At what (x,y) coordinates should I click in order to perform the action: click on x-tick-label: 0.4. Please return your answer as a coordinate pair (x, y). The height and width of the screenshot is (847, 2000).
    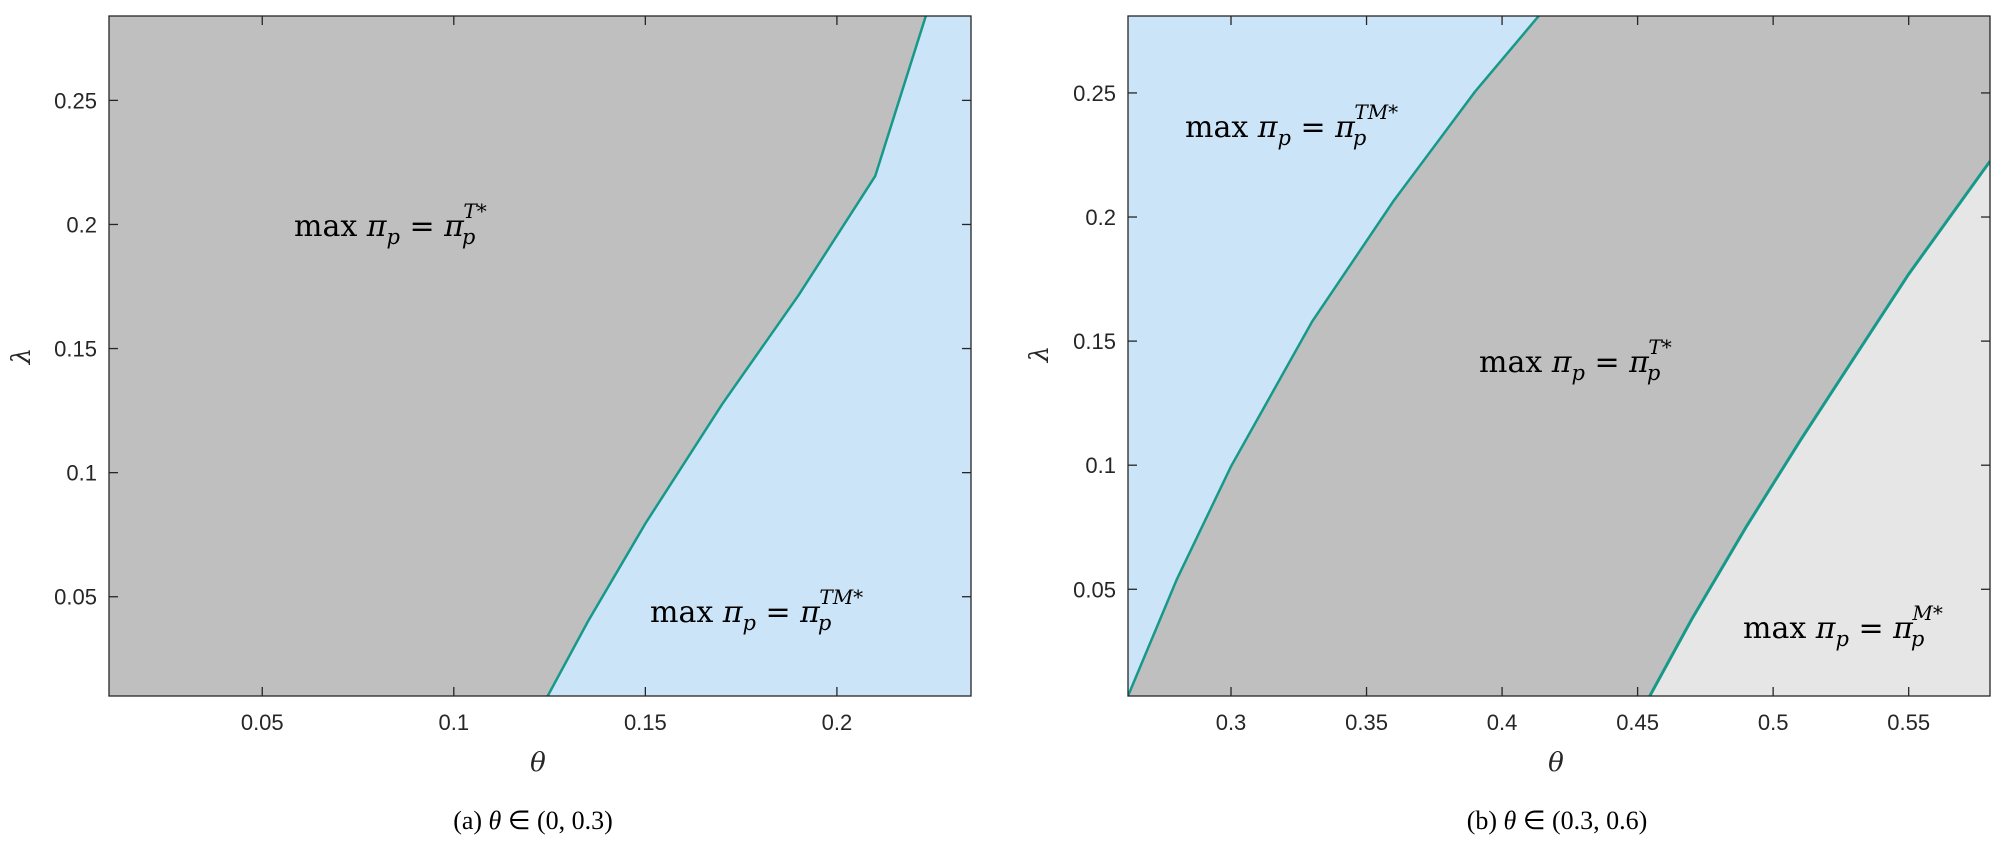
    Looking at the image, I should click on (1502, 722).